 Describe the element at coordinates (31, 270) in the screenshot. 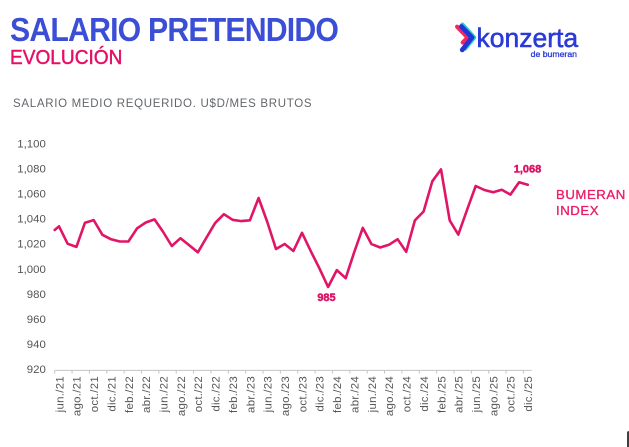

I see `svg-text: 1,000` at that location.